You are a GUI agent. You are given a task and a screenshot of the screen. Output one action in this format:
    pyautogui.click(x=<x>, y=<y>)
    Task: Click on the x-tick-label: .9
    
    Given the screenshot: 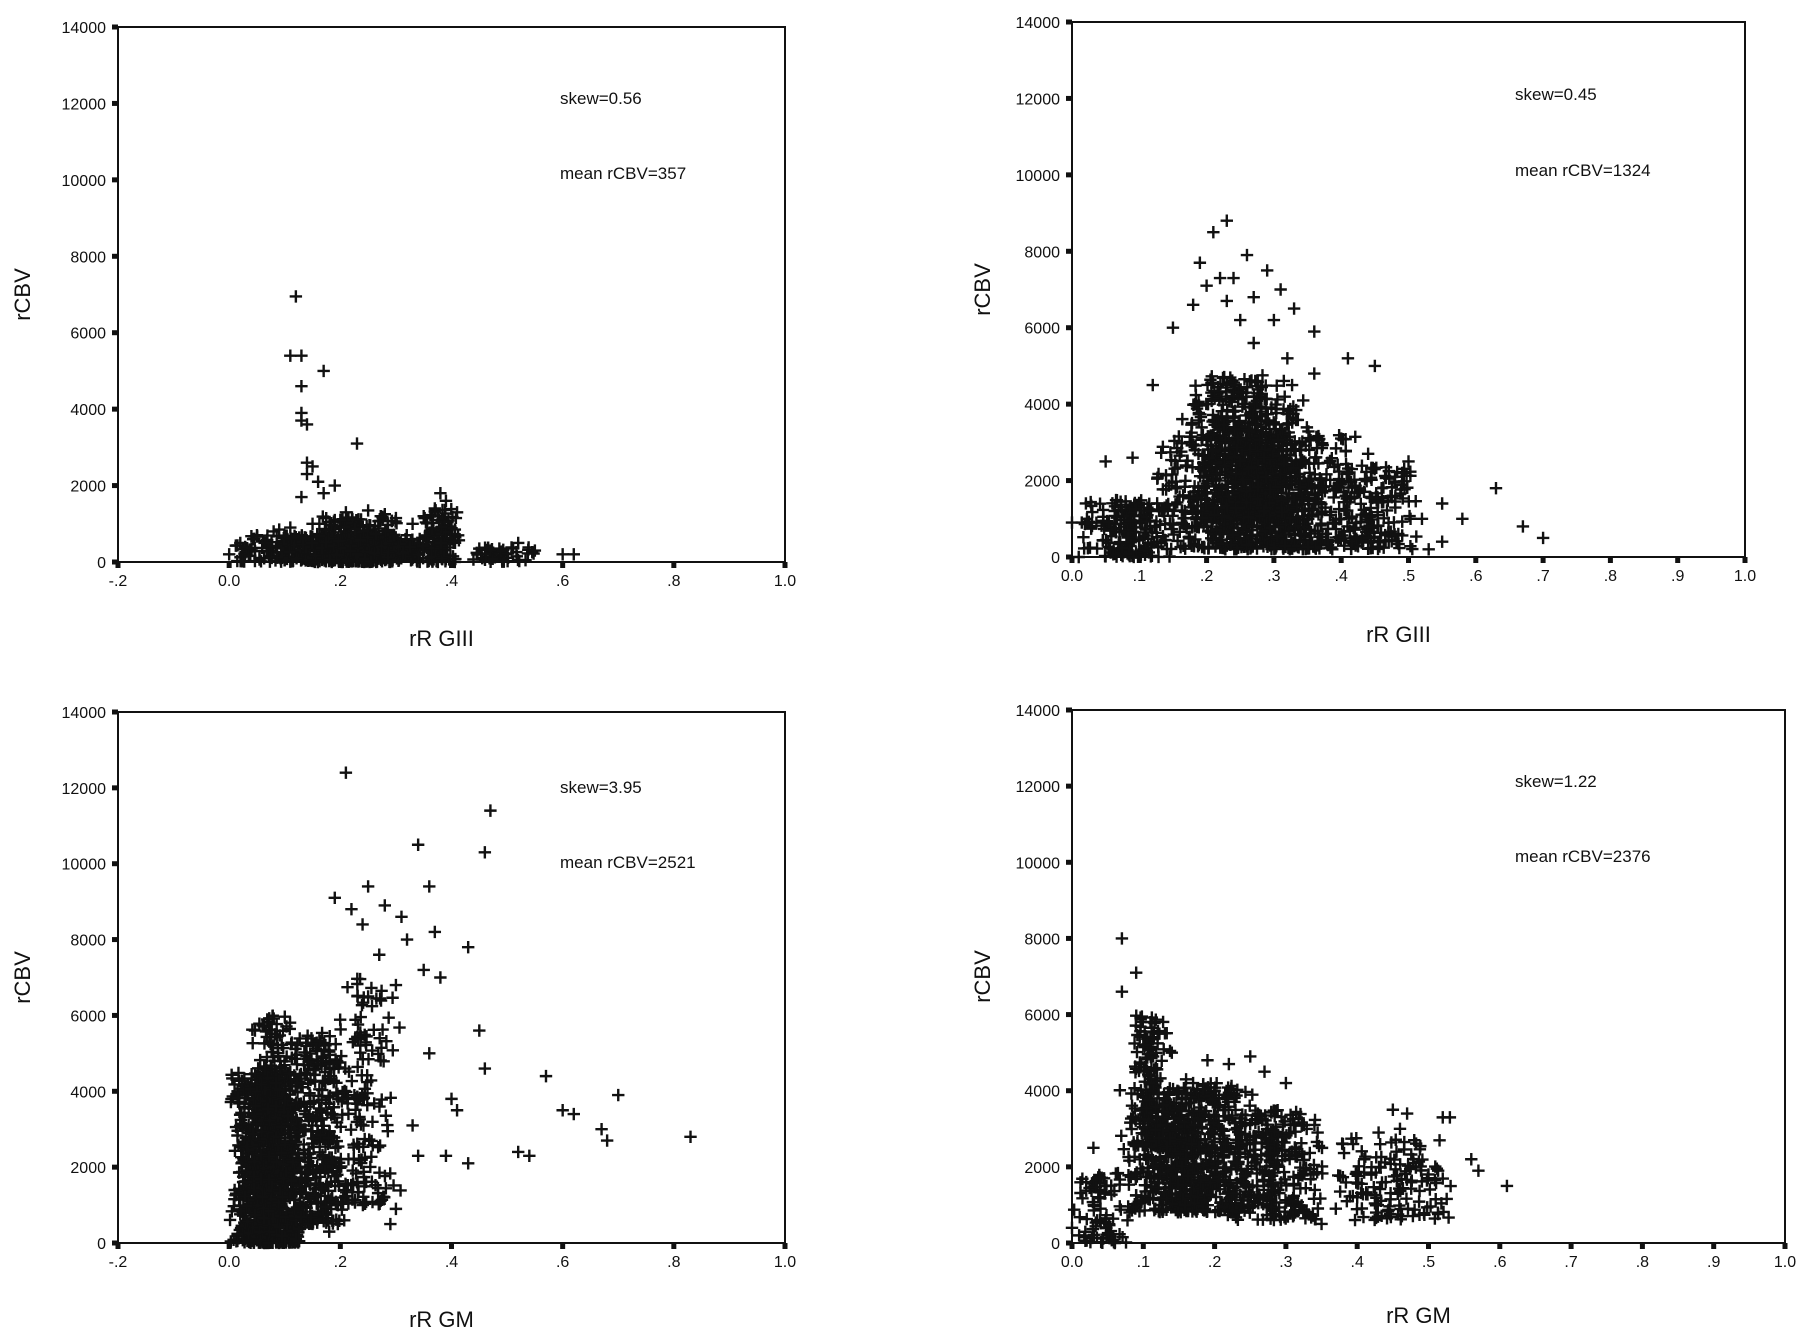 What is the action you would take?
    pyautogui.click(x=1713, y=1262)
    